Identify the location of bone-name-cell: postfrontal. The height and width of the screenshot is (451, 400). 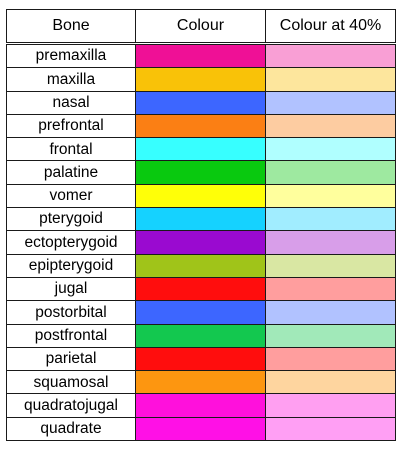
(71, 335).